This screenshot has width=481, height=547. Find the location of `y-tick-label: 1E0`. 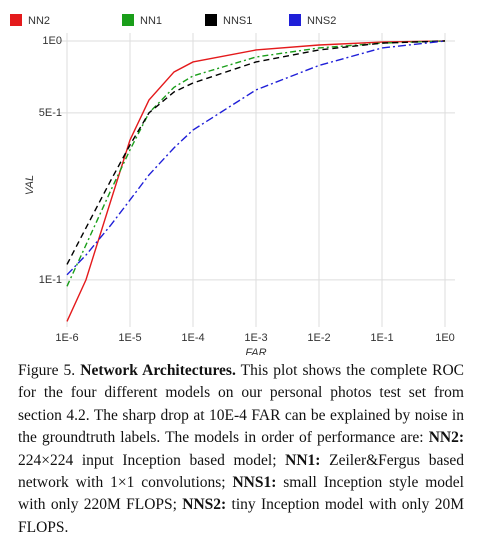

y-tick-label: 1E0 is located at coordinates (52, 41).